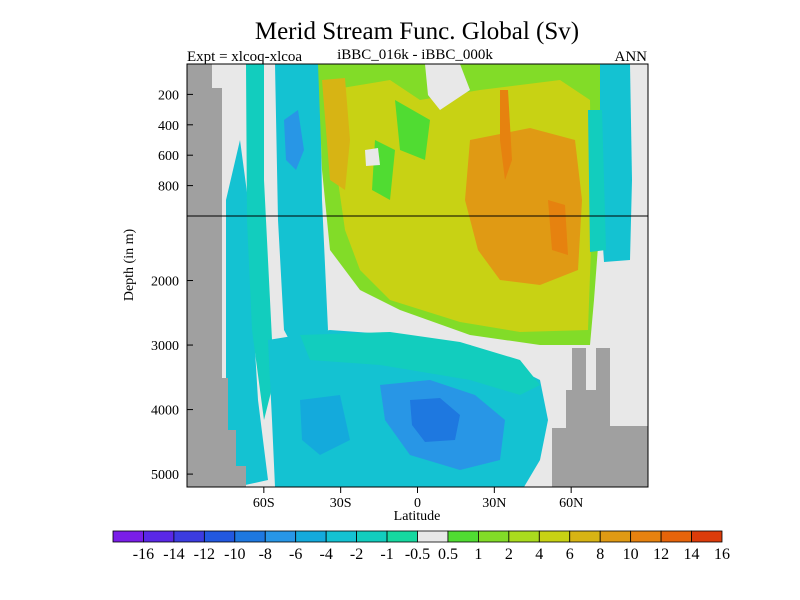  What do you see at coordinates (356, 554) in the screenshot?
I see `colorbar-label: -2` at bounding box center [356, 554].